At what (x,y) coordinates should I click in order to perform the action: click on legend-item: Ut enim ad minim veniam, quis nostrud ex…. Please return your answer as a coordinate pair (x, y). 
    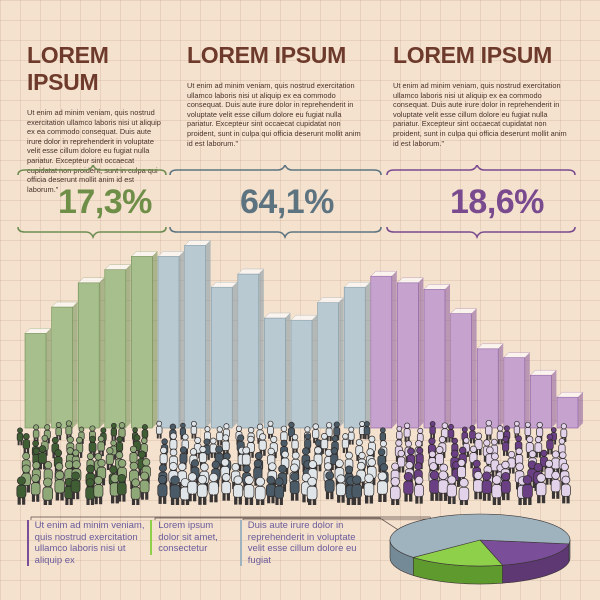
    Looking at the image, I should click on (89, 543).